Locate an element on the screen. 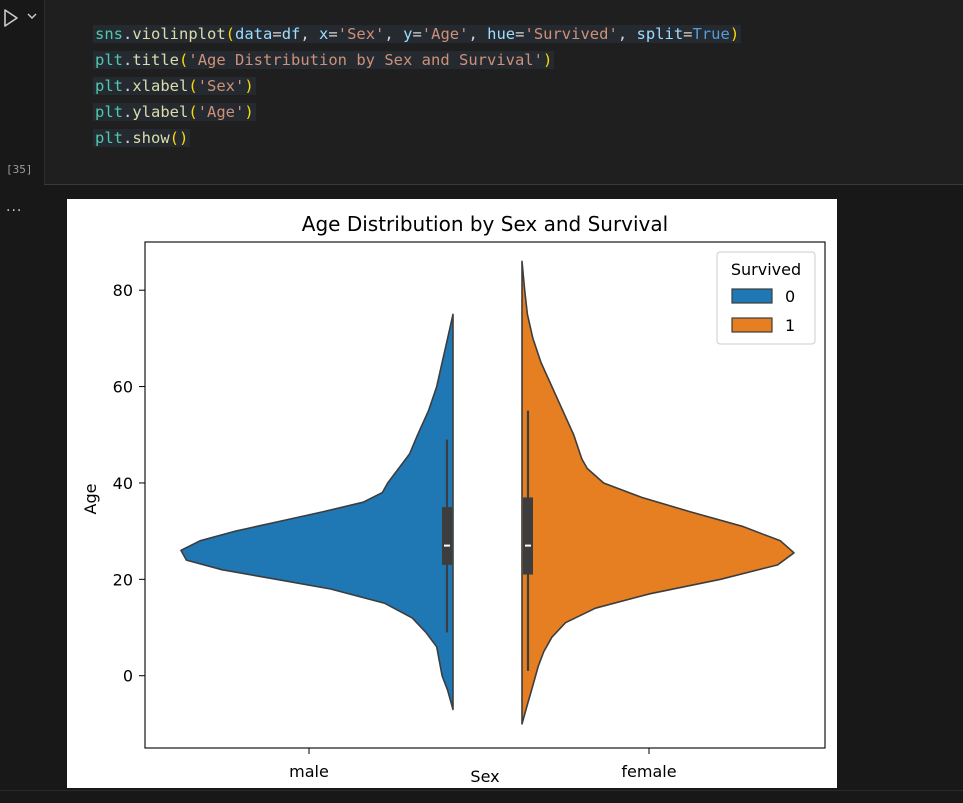 The width and height of the screenshot is (963, 803). legend-title: Survived is located at coordinates (766, 269).